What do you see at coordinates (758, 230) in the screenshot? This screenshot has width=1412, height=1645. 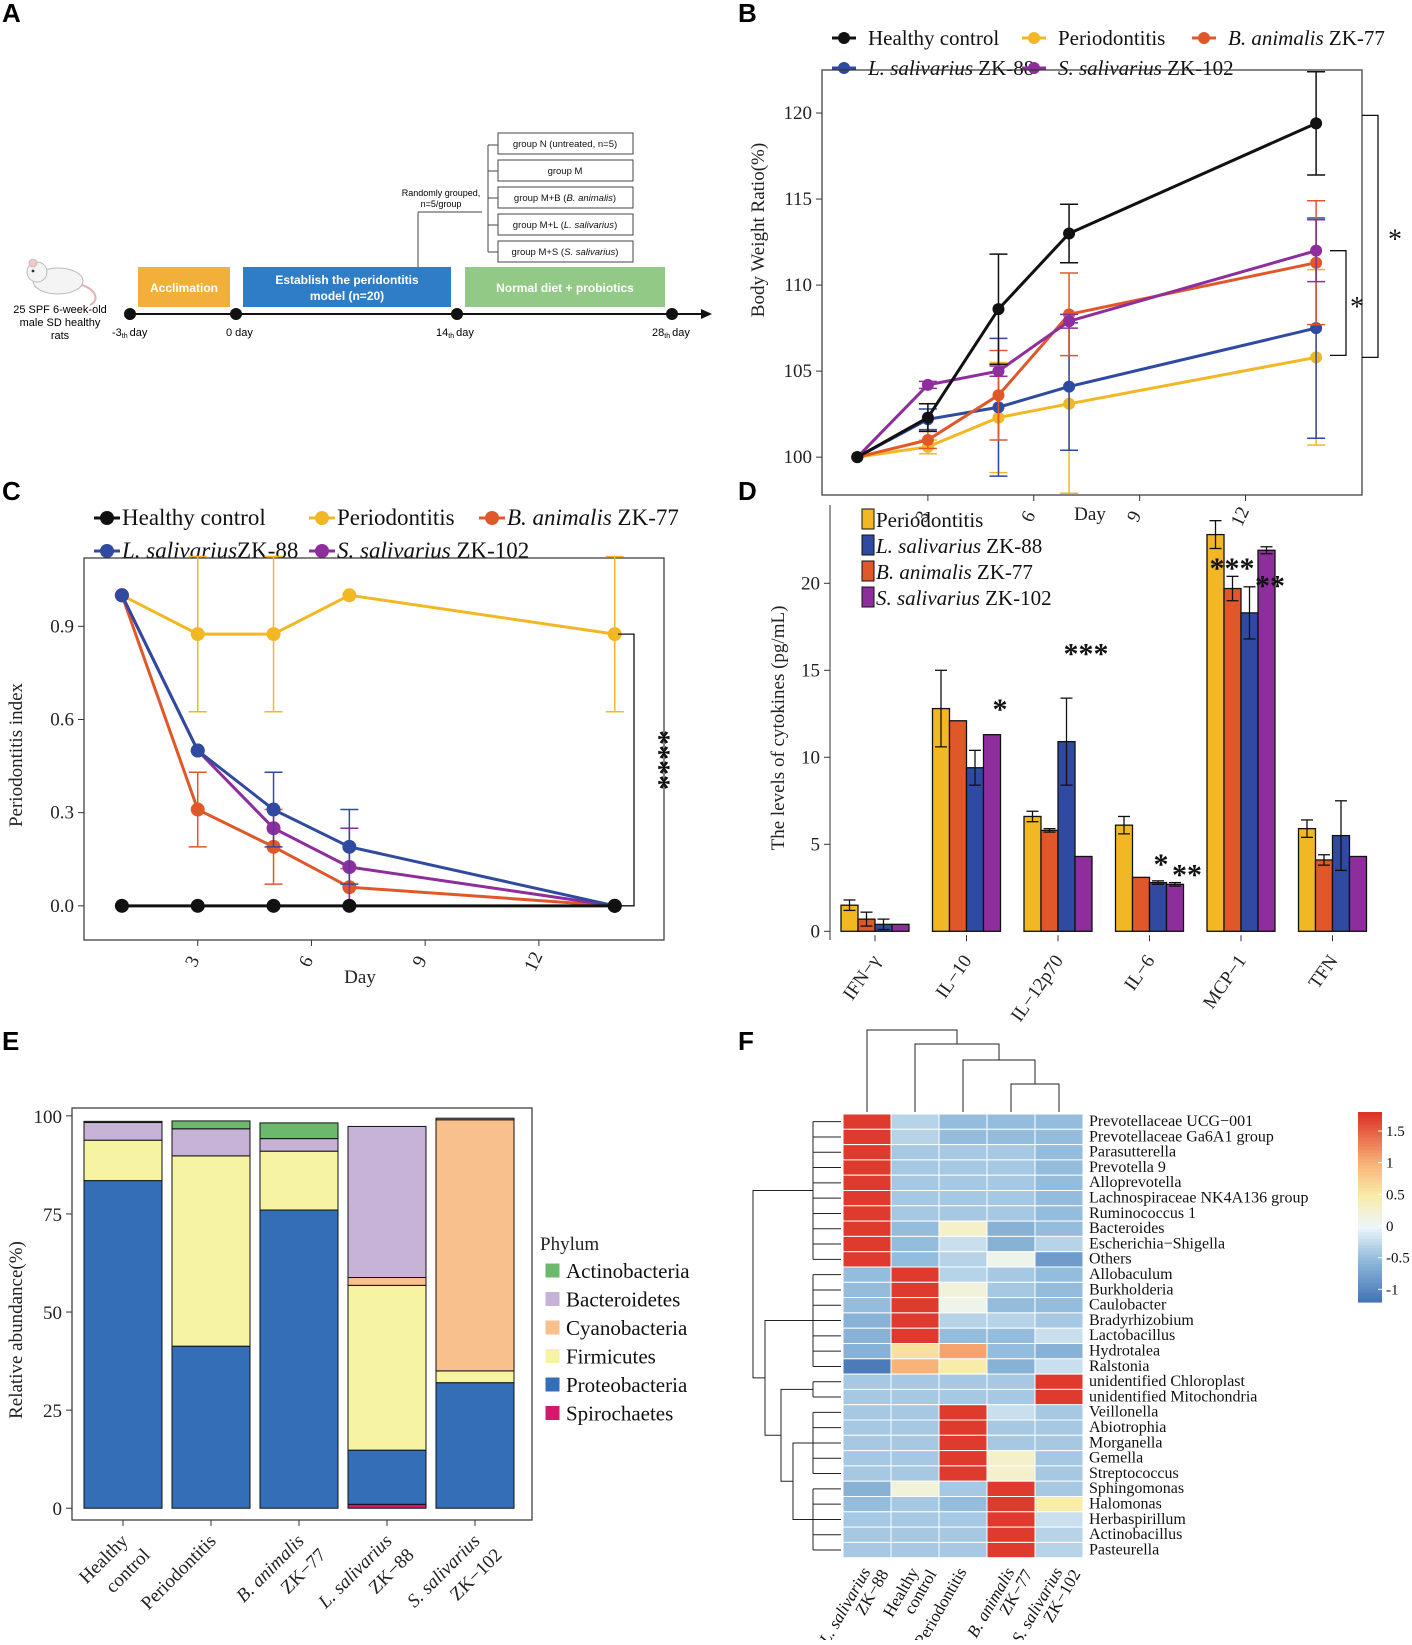 I see `panel-b-ylabel: Body Weight Ratio(%)` at bounding box center [758, 230].